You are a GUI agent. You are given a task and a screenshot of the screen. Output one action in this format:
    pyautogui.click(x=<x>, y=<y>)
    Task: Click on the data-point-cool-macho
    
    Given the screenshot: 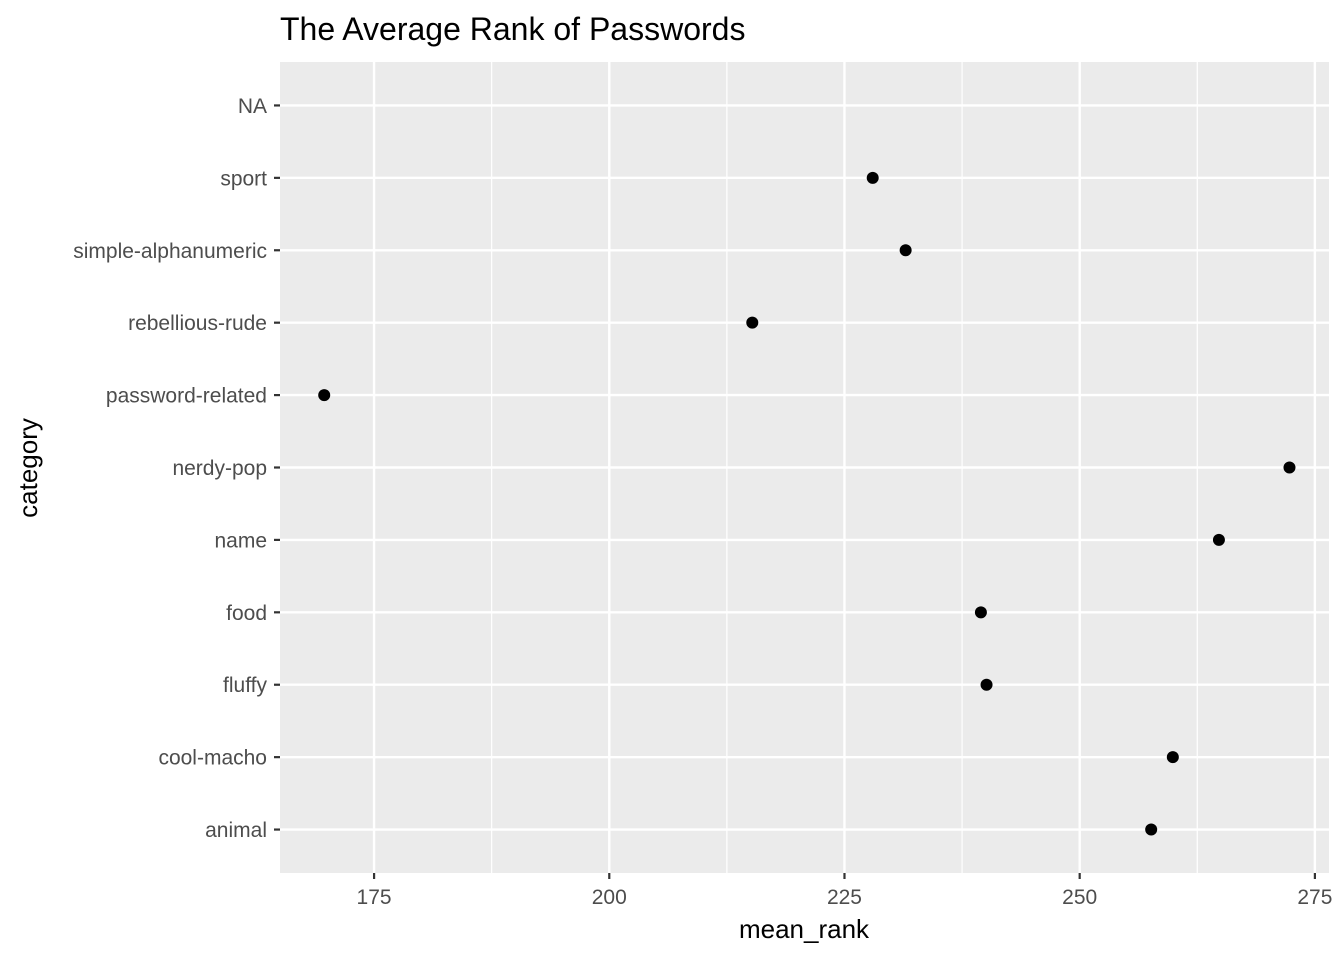 What is the action you would take?
    pyautogui.click(x=1172, y=757)
    